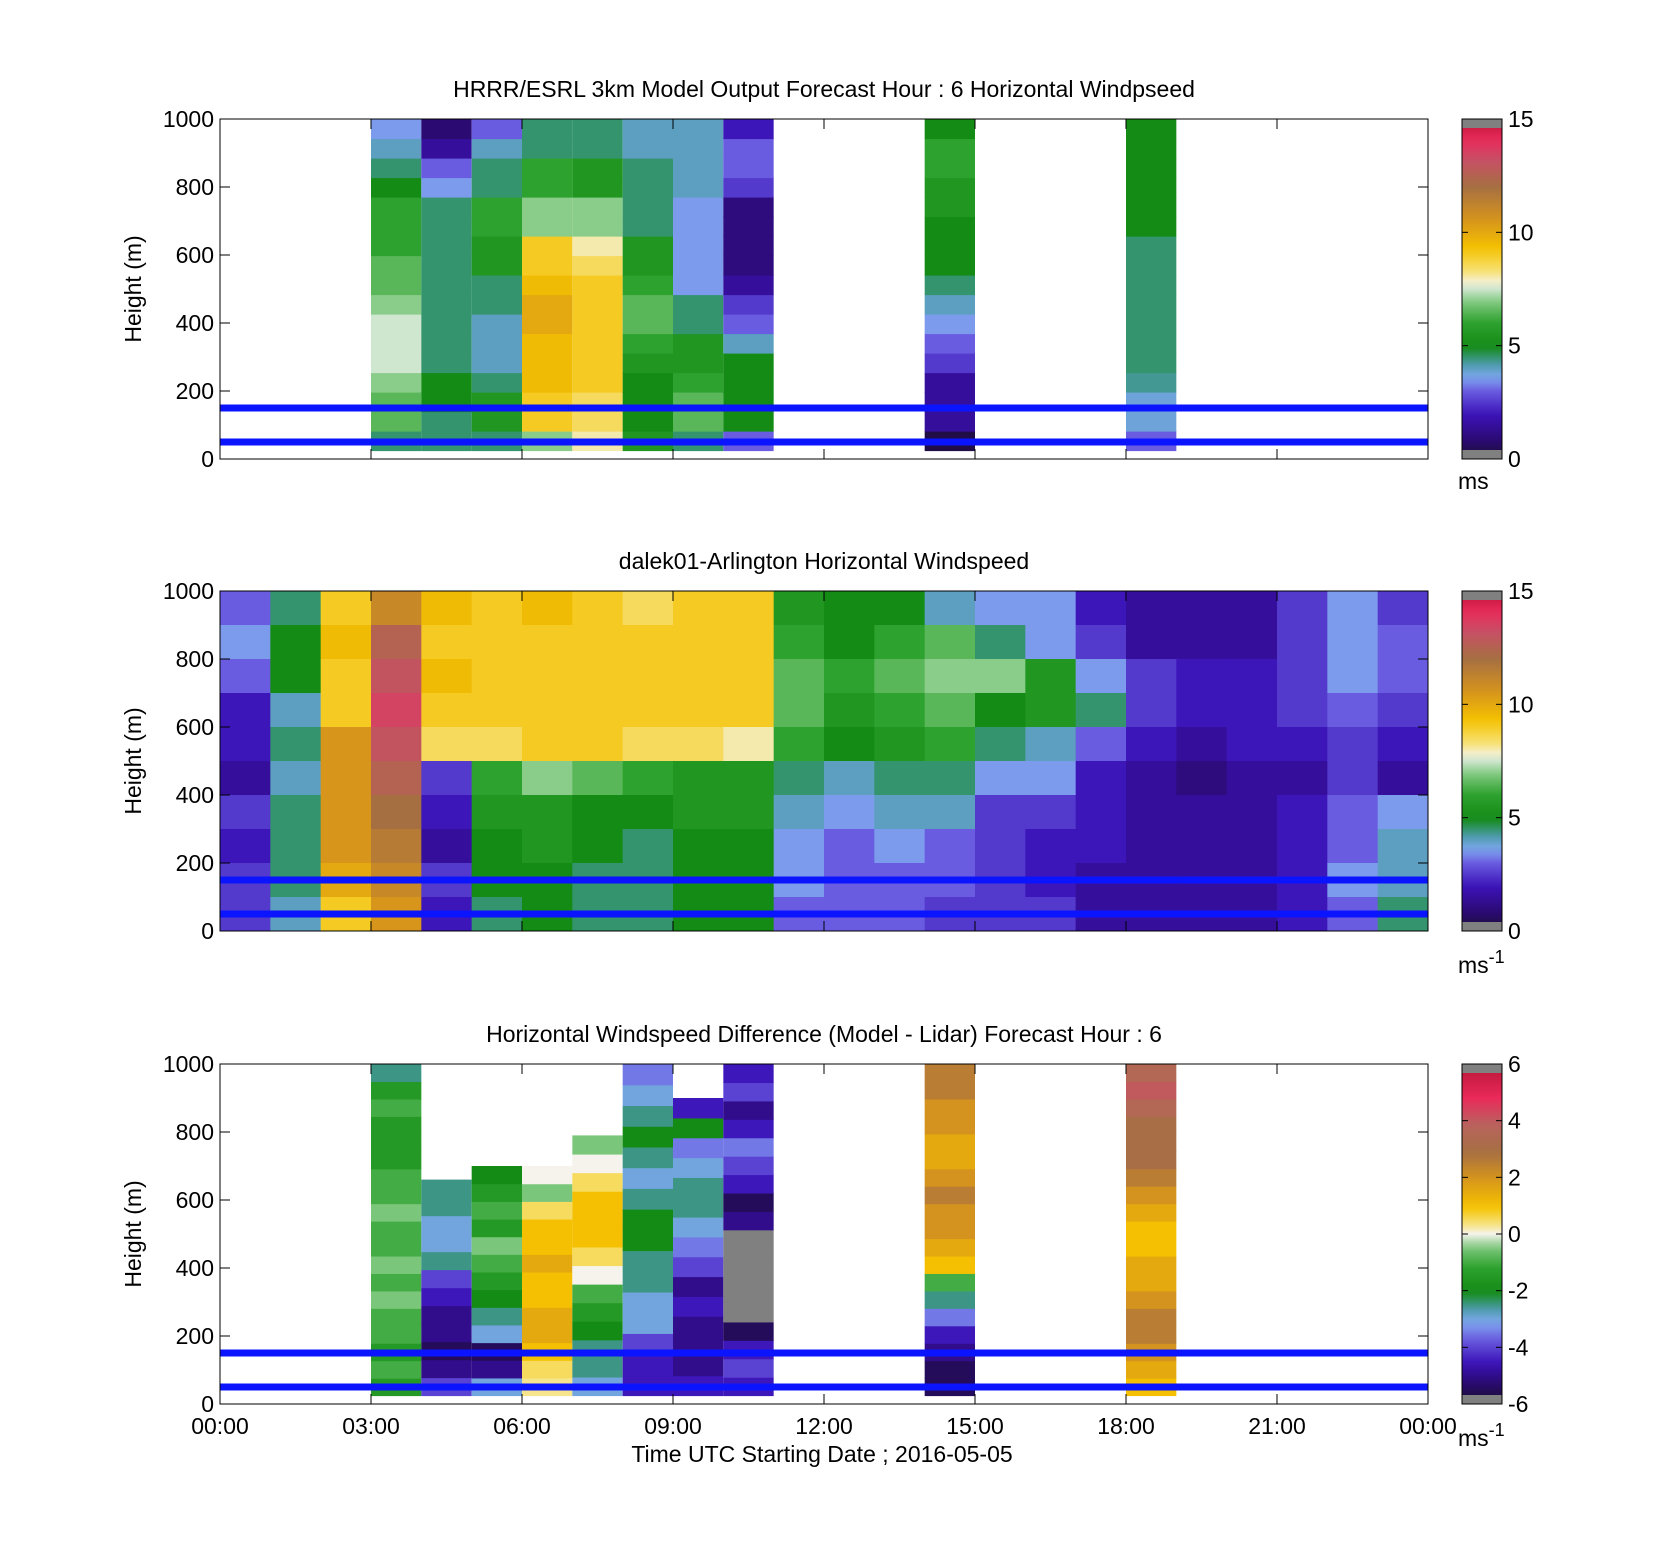 Image resolution: width=1680 pixels, height=1561 pixels. What do you see at coordinates (1482, 1234) in the screenshot?
I see `colorbar` at bounding box center [1482, 1234].